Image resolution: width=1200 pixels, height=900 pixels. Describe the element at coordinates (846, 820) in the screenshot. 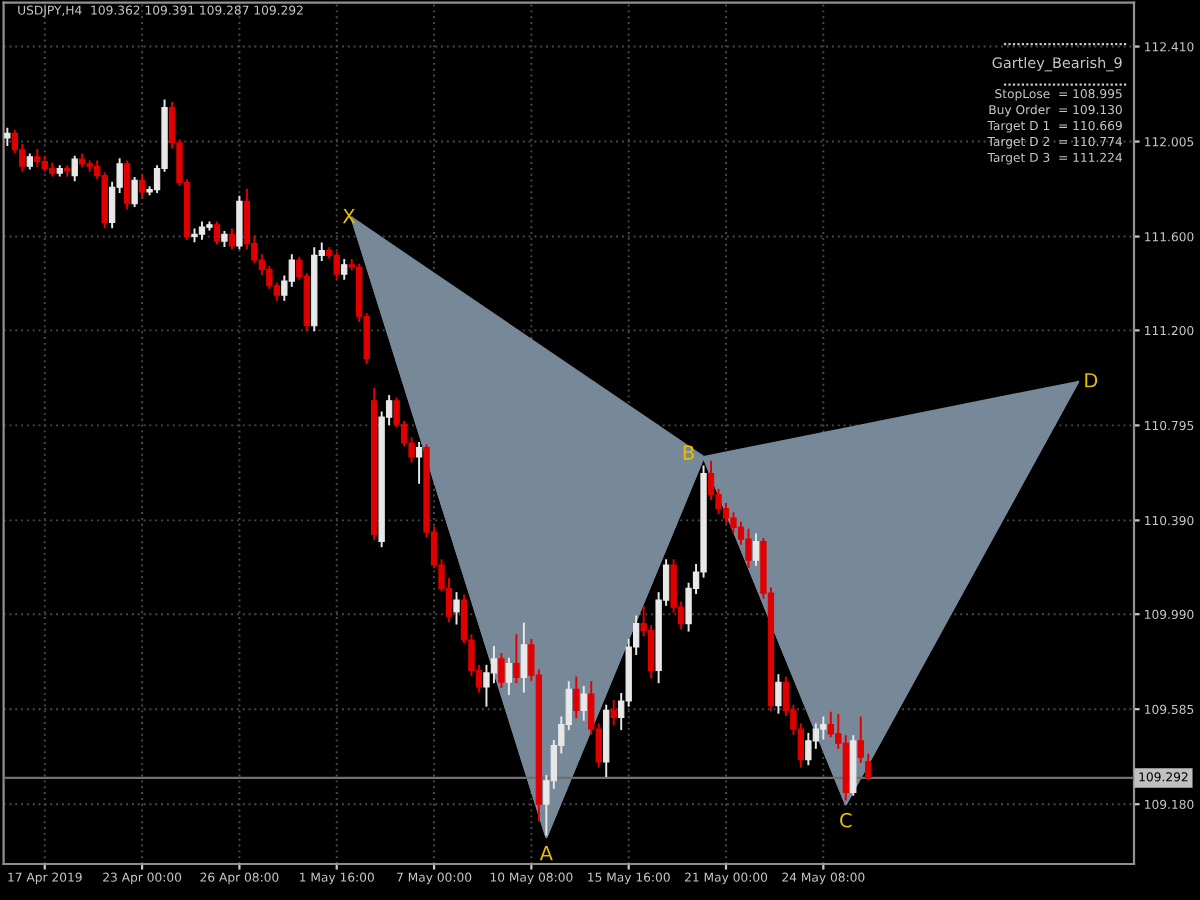

I see `annotation: C` at that location.